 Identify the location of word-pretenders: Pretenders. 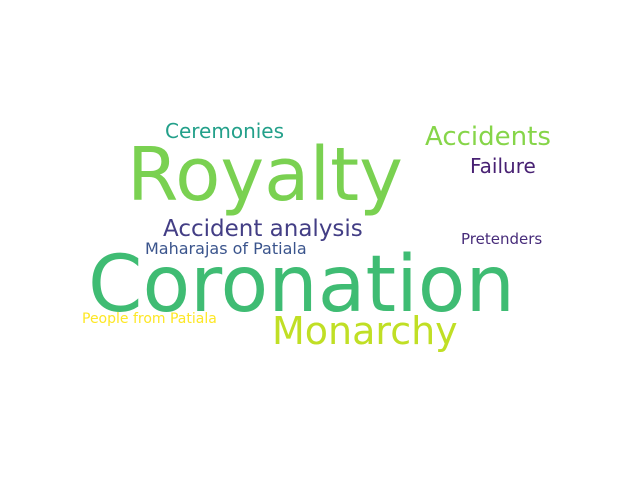
(502, 239).